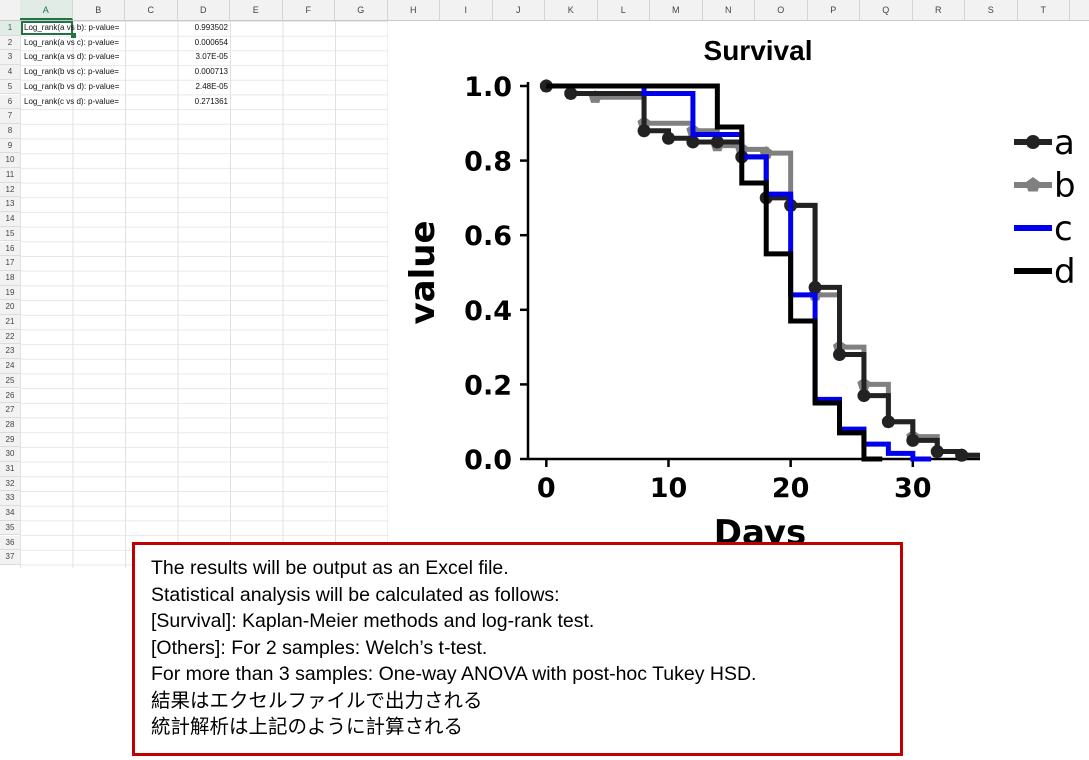 The width and height of the screenshot is (1089, 760). I want to click on row-header-19: 19, so click(10, 293).